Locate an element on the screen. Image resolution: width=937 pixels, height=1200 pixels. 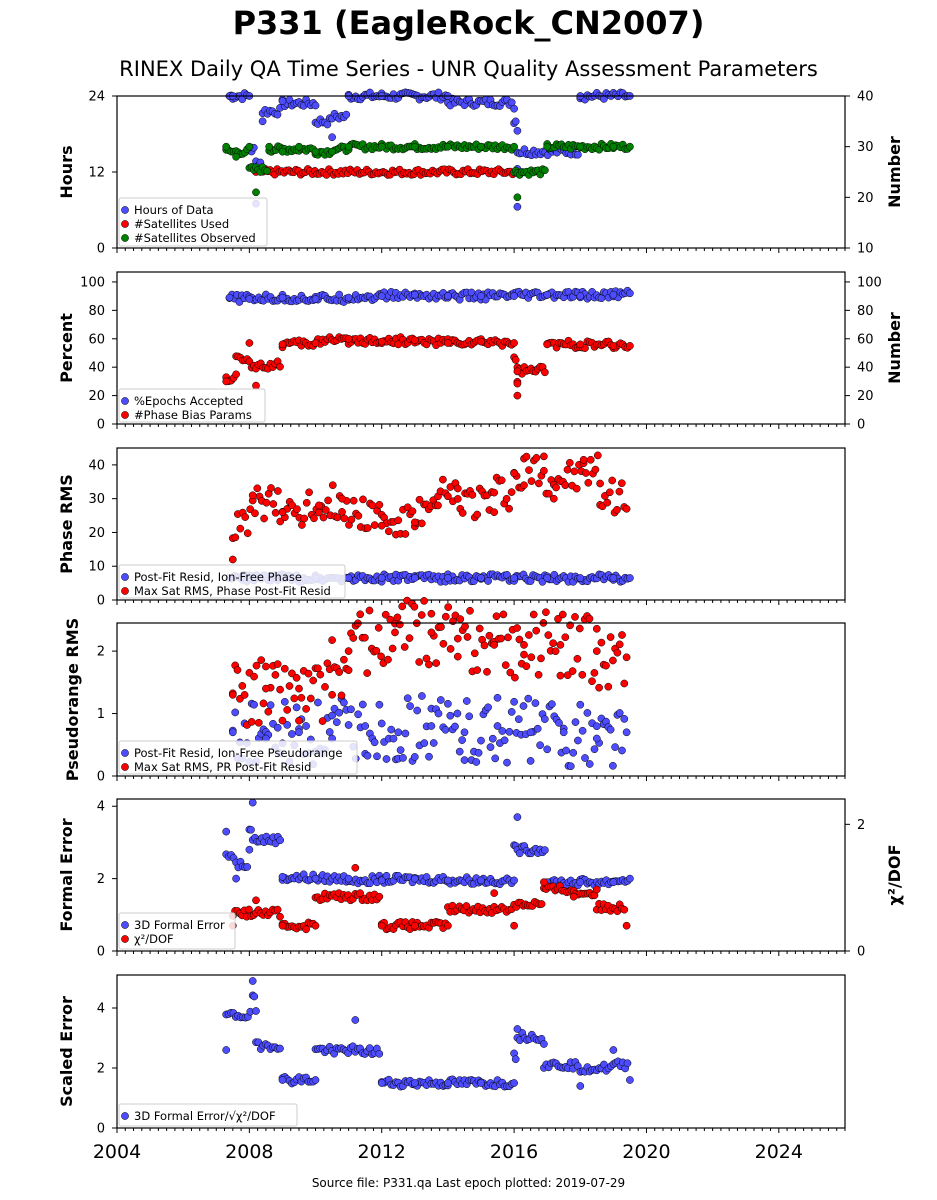
legend-label: Max Sat RMS, Phase Post-Fit Resid is located at coordinates (232, 591).